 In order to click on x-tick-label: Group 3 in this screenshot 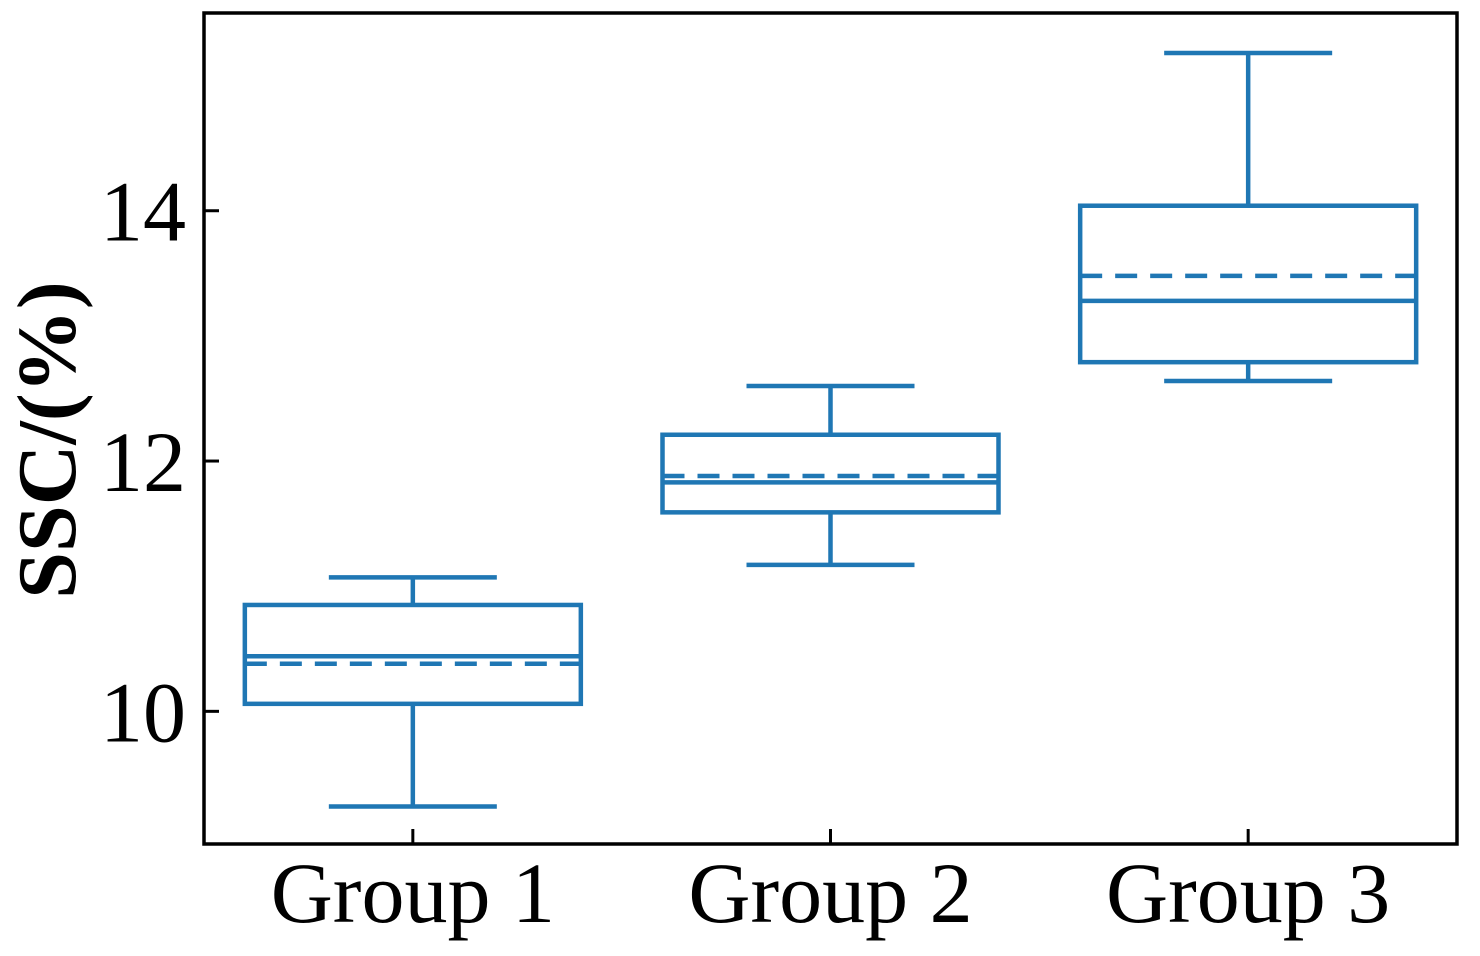, I will do `click(1248, 893)`.